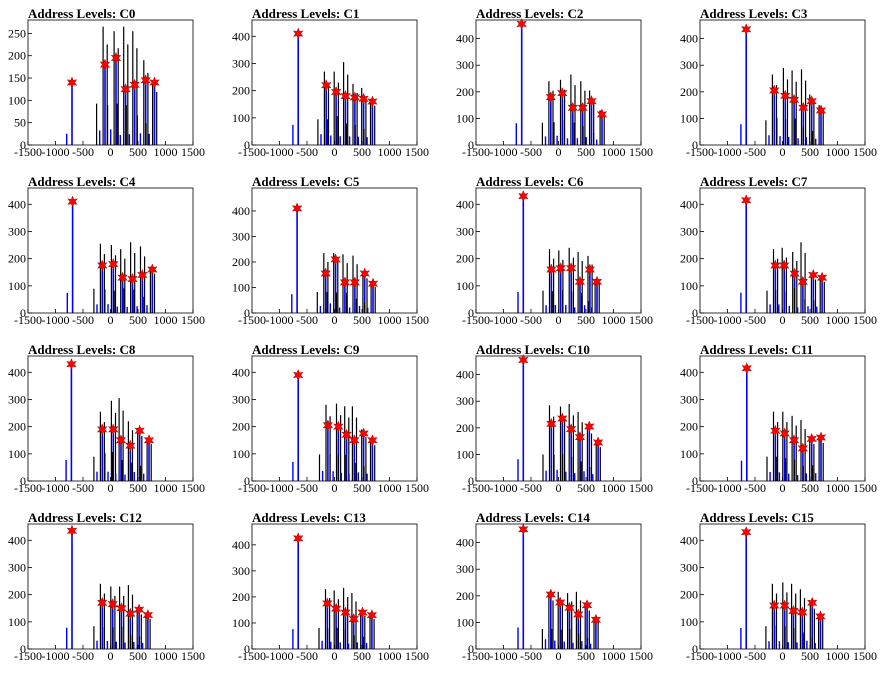 The height and width of the screenshot is (677, 896). What do you see at coordinates (82, 349) in the screenshot?
I see `panel-title: Address Levels: C8` at bounding box center [82, 349].